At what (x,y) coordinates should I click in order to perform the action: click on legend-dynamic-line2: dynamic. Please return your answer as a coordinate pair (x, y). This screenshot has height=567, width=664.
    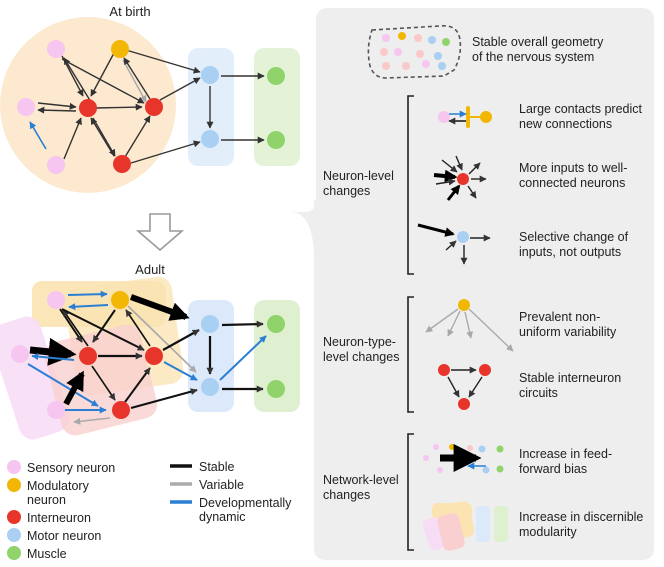
    Looking at the image, I should click on (222, 517).